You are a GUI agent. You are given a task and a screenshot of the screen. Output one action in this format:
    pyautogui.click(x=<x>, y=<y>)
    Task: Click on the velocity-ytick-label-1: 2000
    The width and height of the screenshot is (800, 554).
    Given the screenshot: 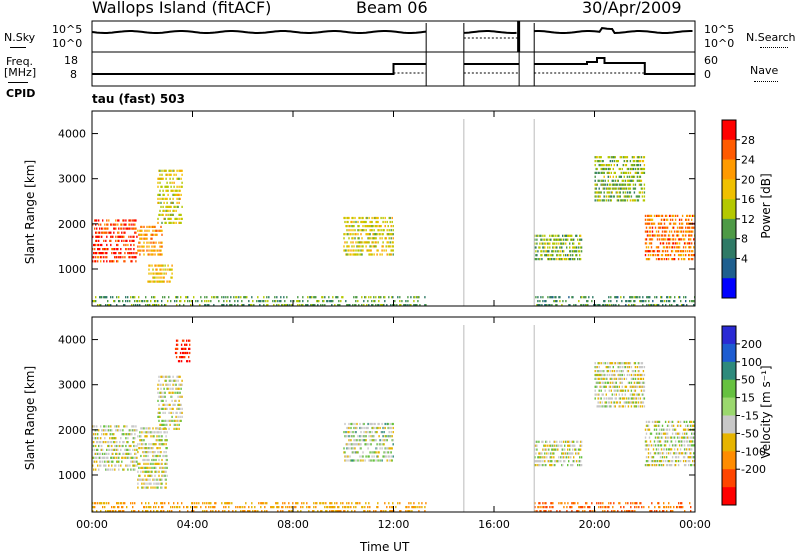 What is the action you would take?
    pyautogui.click(x=72, y=430)
    